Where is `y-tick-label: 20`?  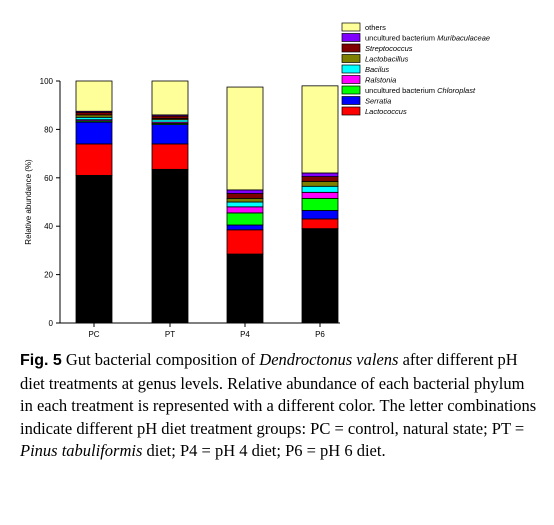 y-tick-label: 20 is located at coordinates (48, 275).